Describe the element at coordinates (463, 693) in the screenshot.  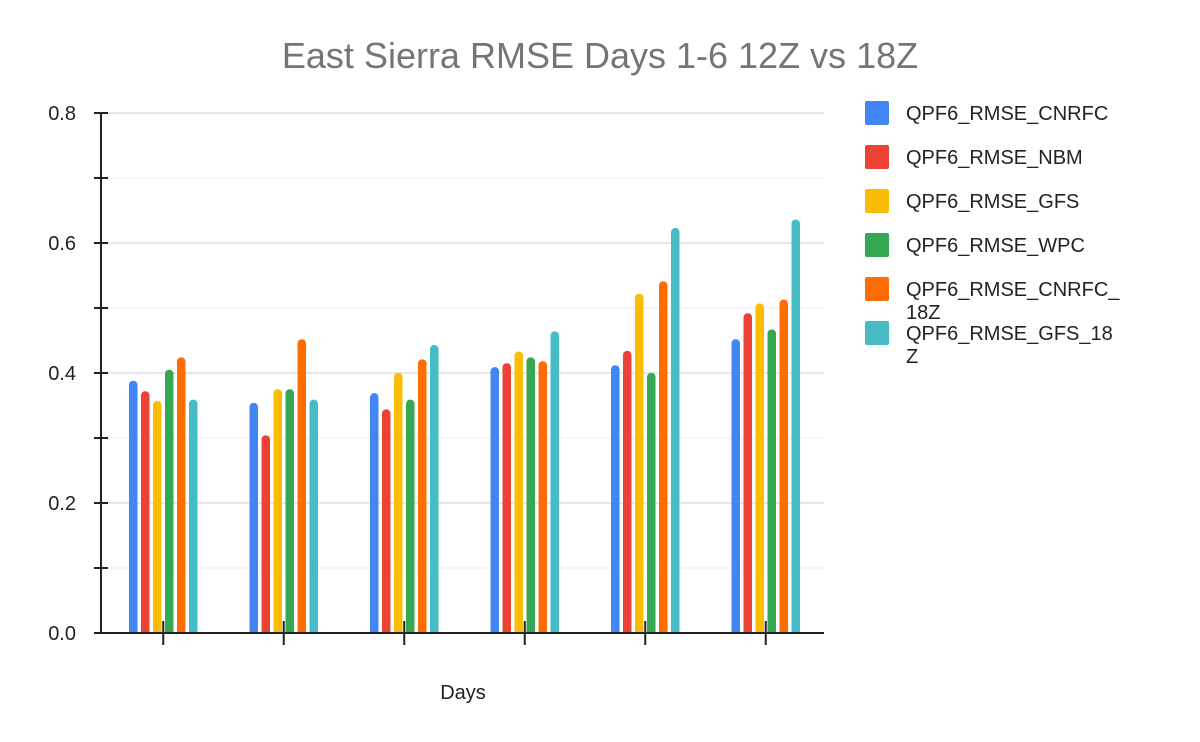
I see `x-axis-title: Days` at that location.